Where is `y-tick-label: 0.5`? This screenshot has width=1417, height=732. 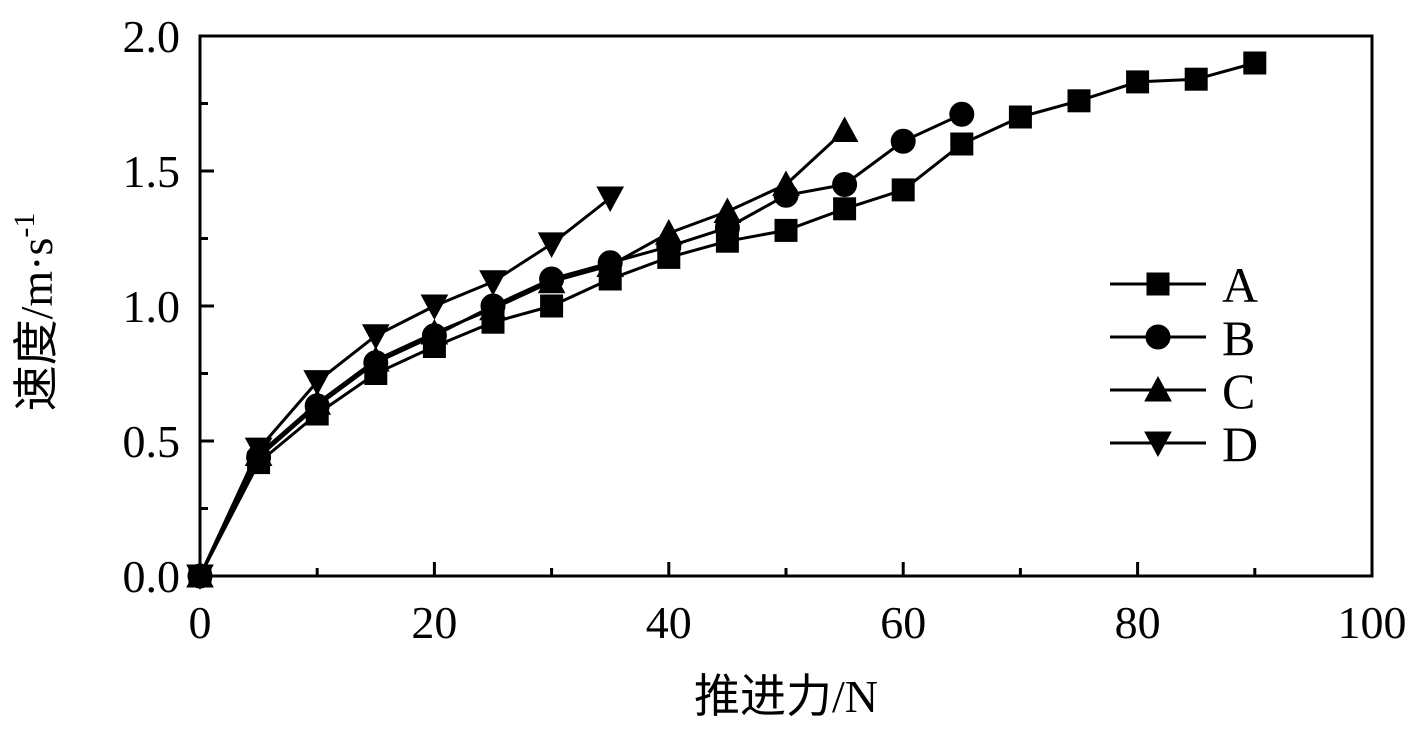
y-tick-label: 0.5 is located at coordinates (152, 441).